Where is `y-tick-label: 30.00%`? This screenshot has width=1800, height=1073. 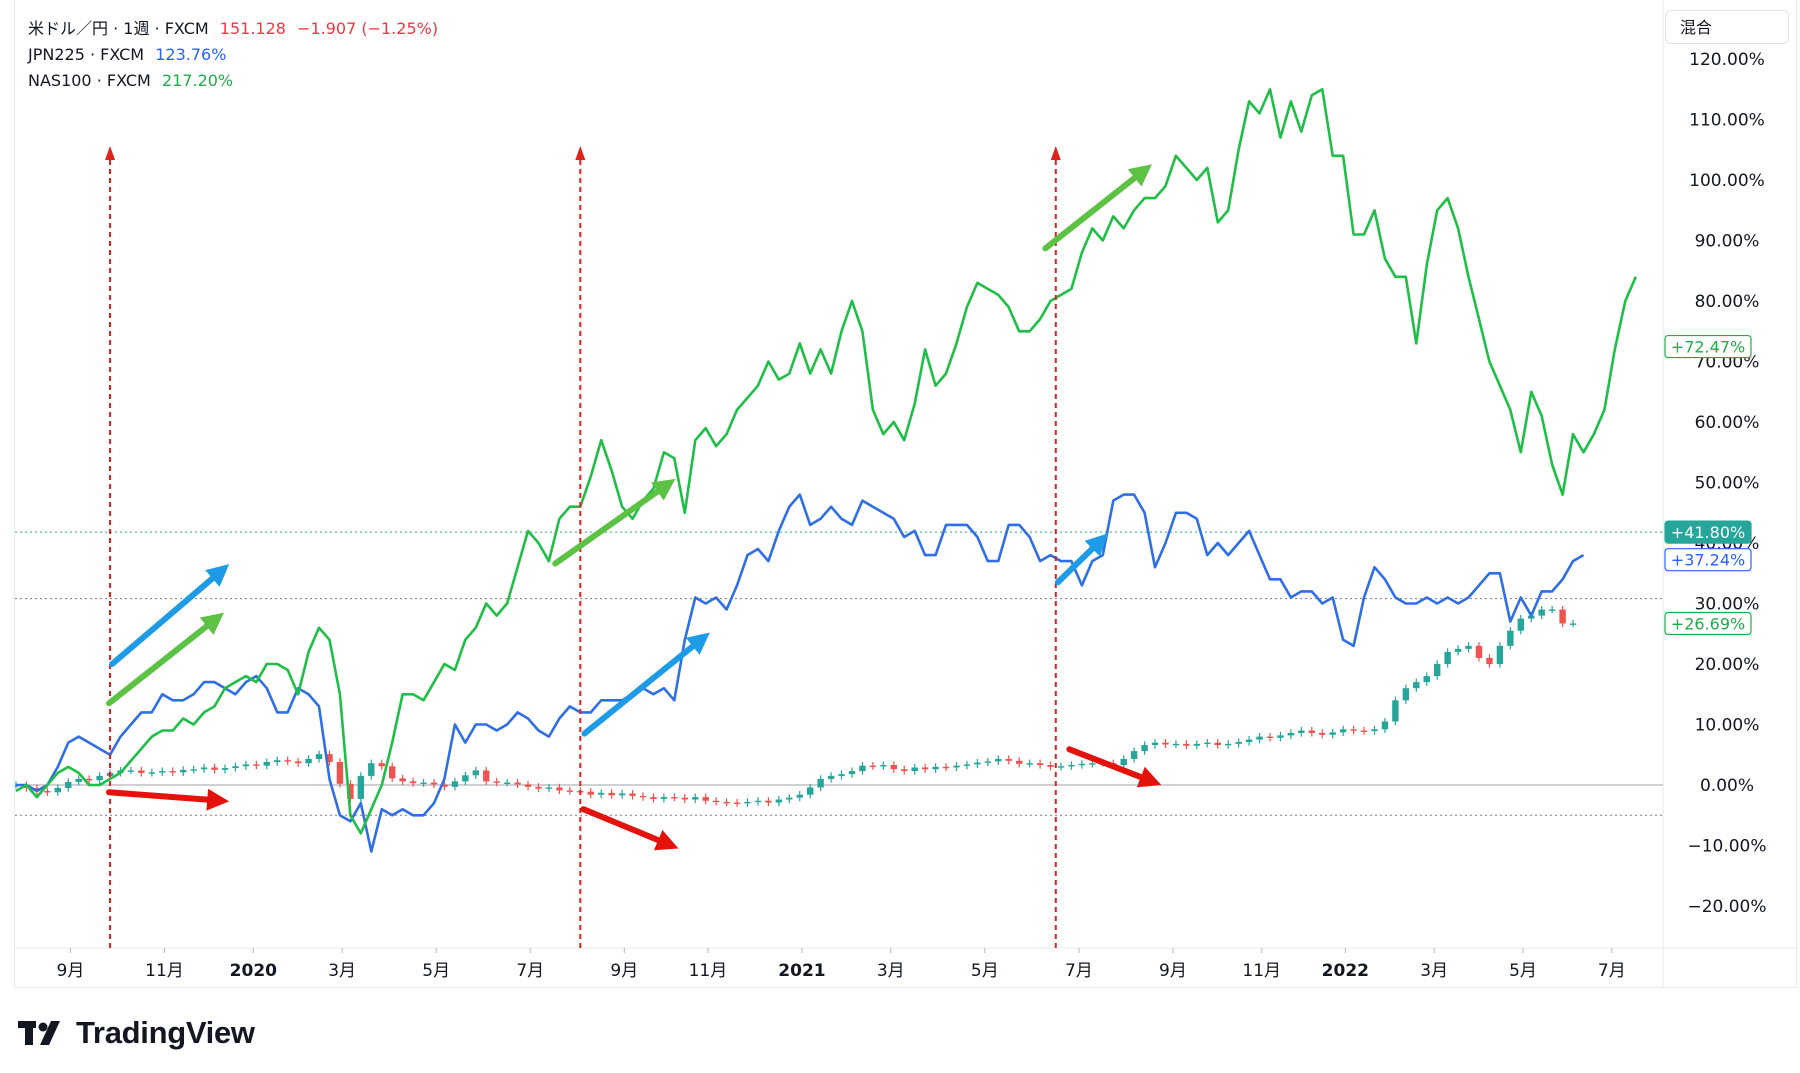 y-tick-label: 30.00% is located at coordinates (1727, 605).